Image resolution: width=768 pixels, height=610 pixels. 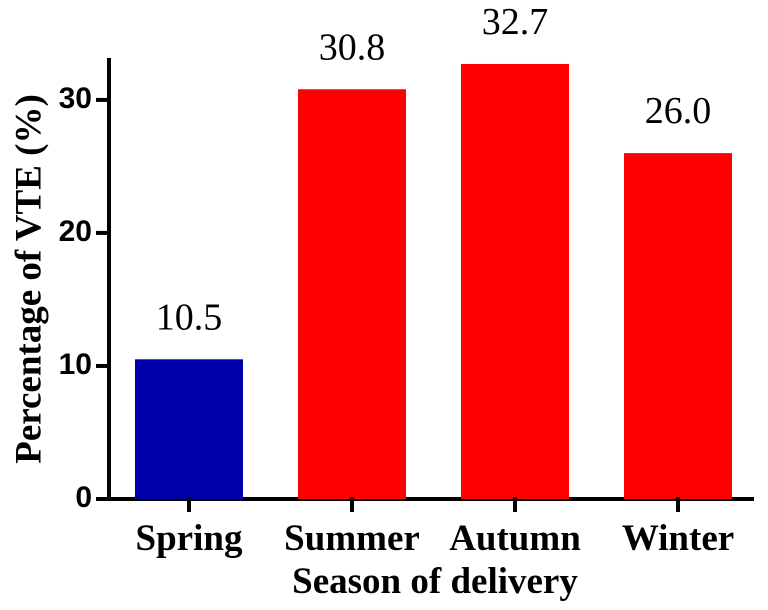 What do you see at coordinates (678, 538) in the screenshot?
I see `x-tick-label-winter: Winter` at bounding box center [678, 538].